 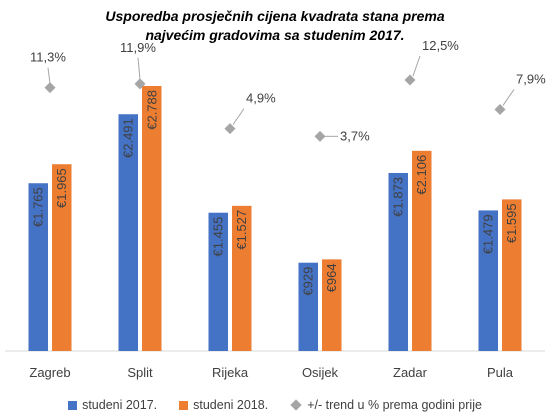 What do you see at coordinates (500, 109) in the screenshot?
I see `trend-marker-pula` at bounding box center [500, 109].